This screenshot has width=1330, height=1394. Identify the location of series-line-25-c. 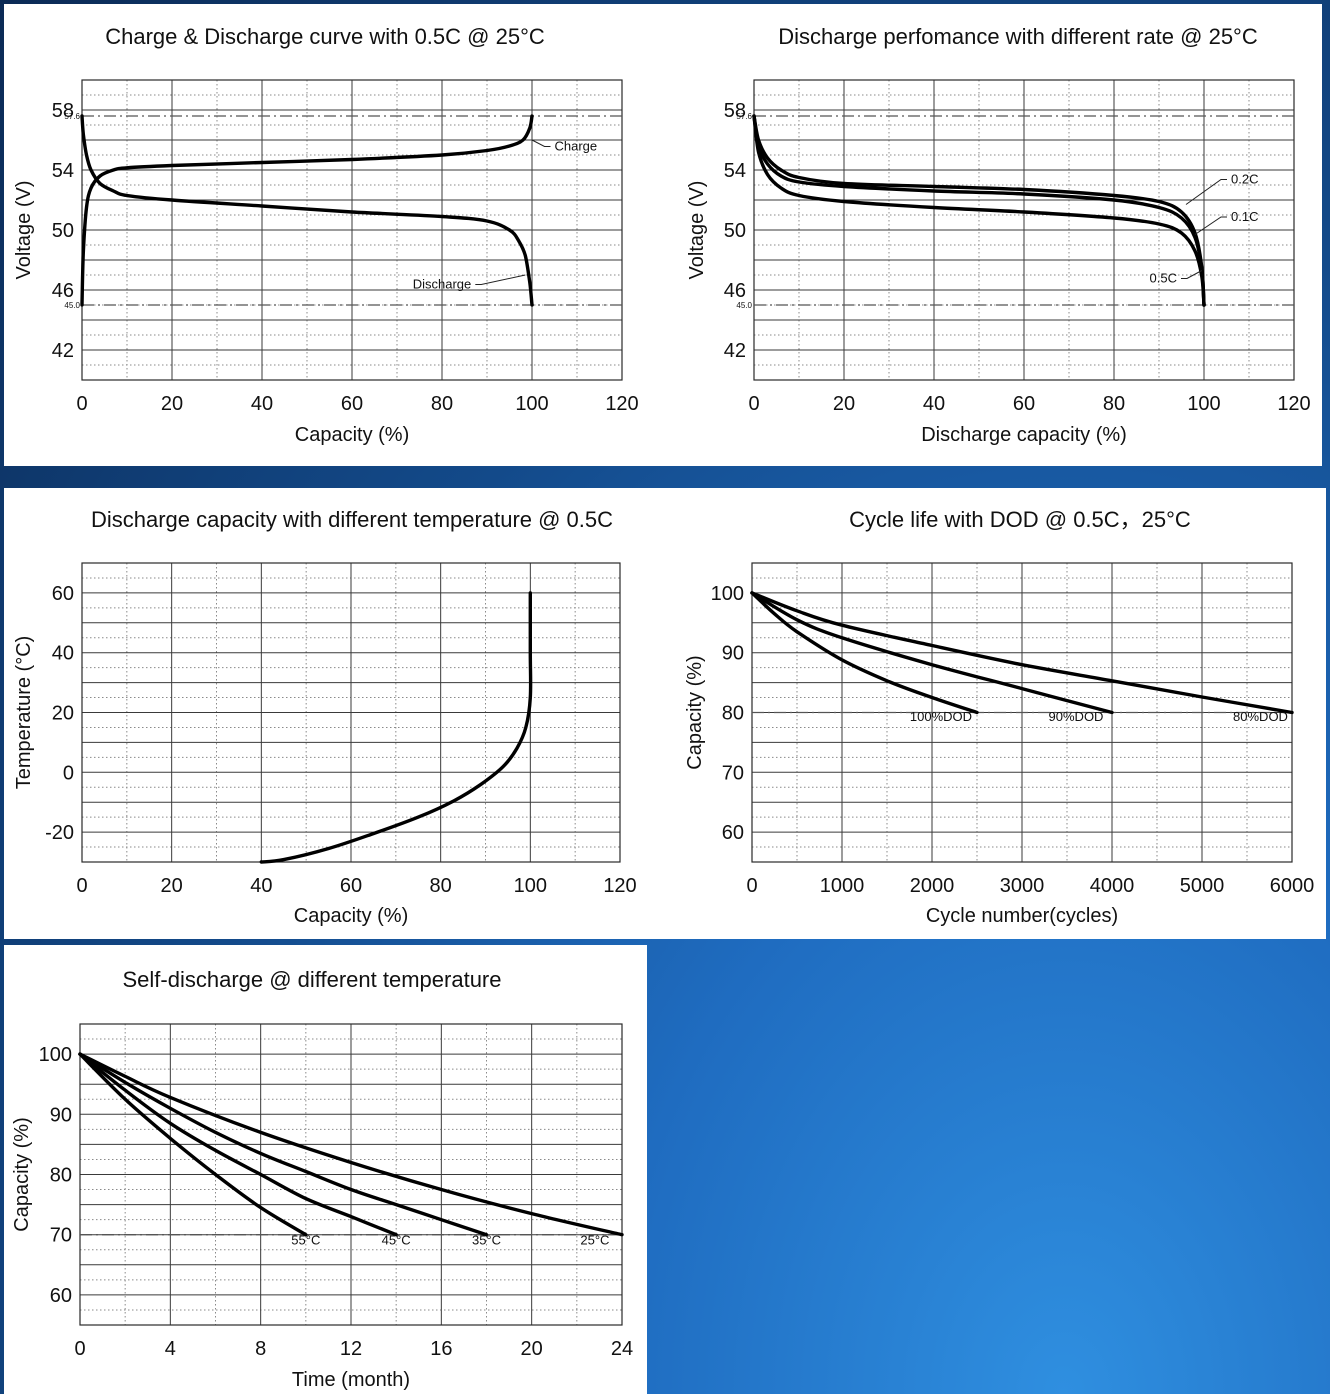
(351, 1144).